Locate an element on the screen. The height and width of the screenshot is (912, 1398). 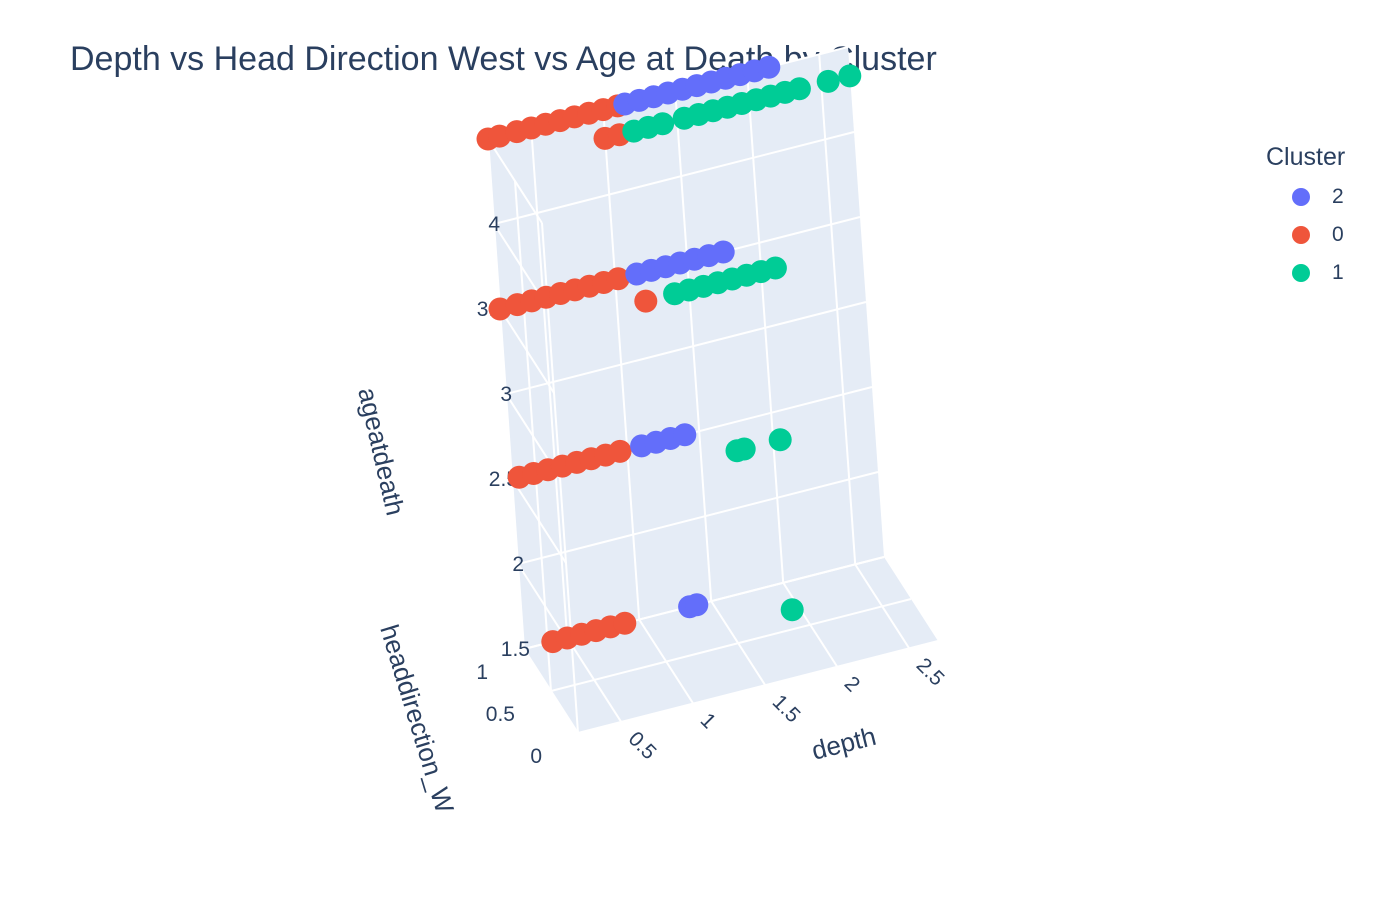
tick-label-age: 2 is located at coordinates (518, 564).